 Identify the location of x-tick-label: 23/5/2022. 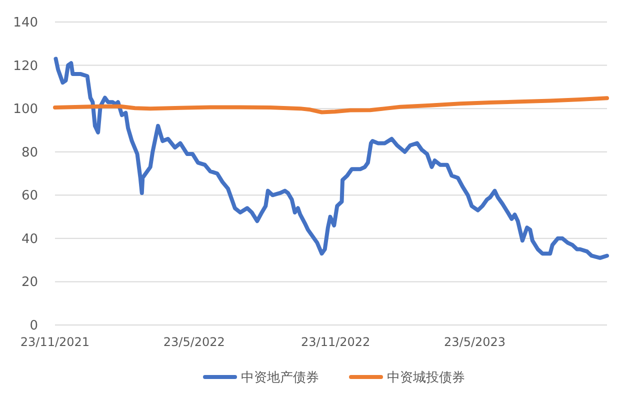
(194, 342).